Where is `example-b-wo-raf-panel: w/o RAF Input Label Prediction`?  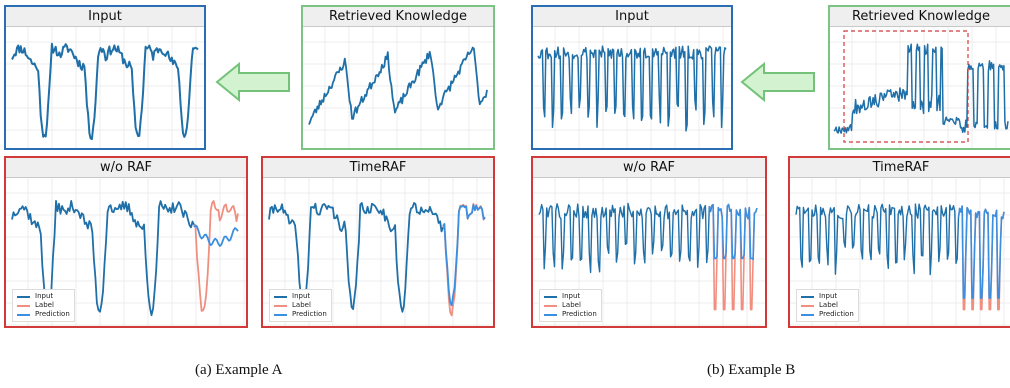 example-b-wo-raf-panel: w/o RAF Input Label Prediction is located at coordinates (649, 242).